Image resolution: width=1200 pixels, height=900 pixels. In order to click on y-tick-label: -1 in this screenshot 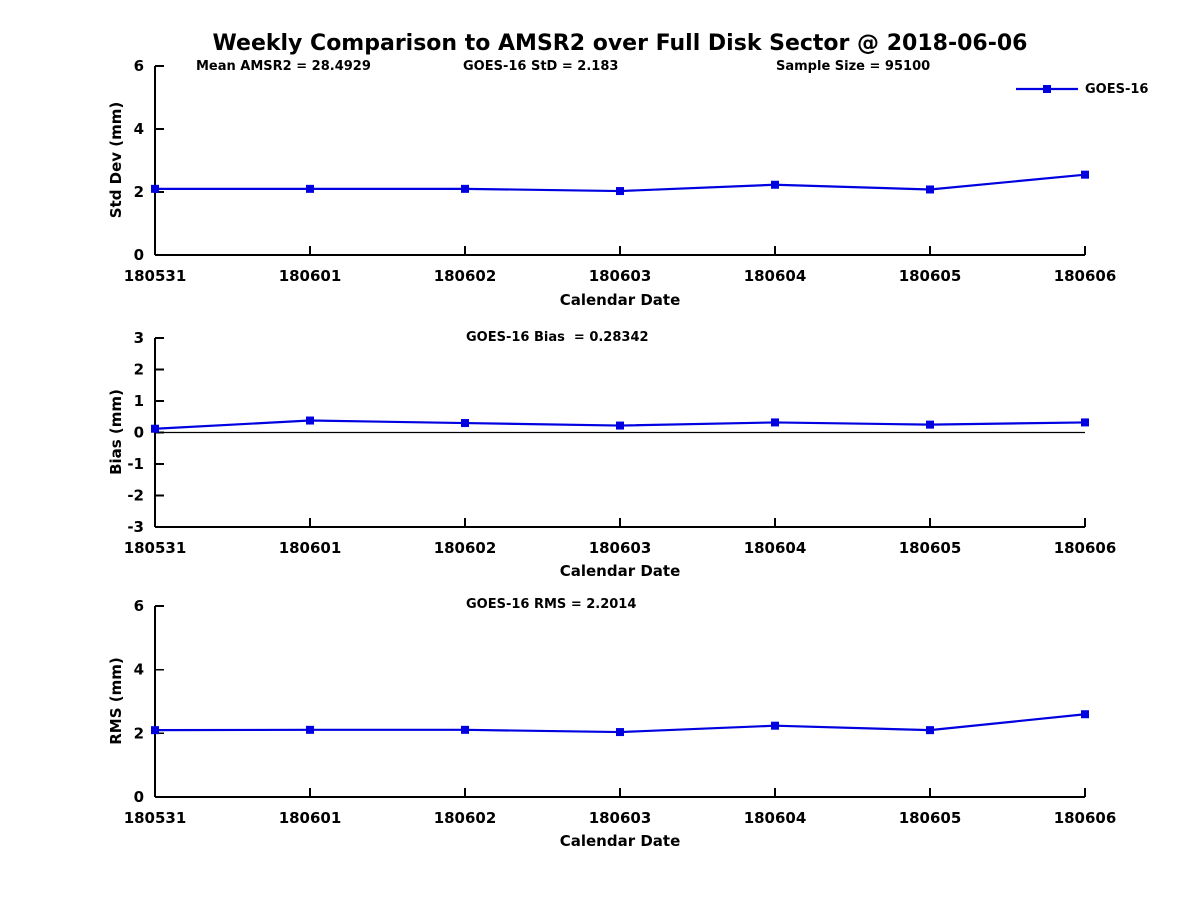, I will do `click(135, 464)`.